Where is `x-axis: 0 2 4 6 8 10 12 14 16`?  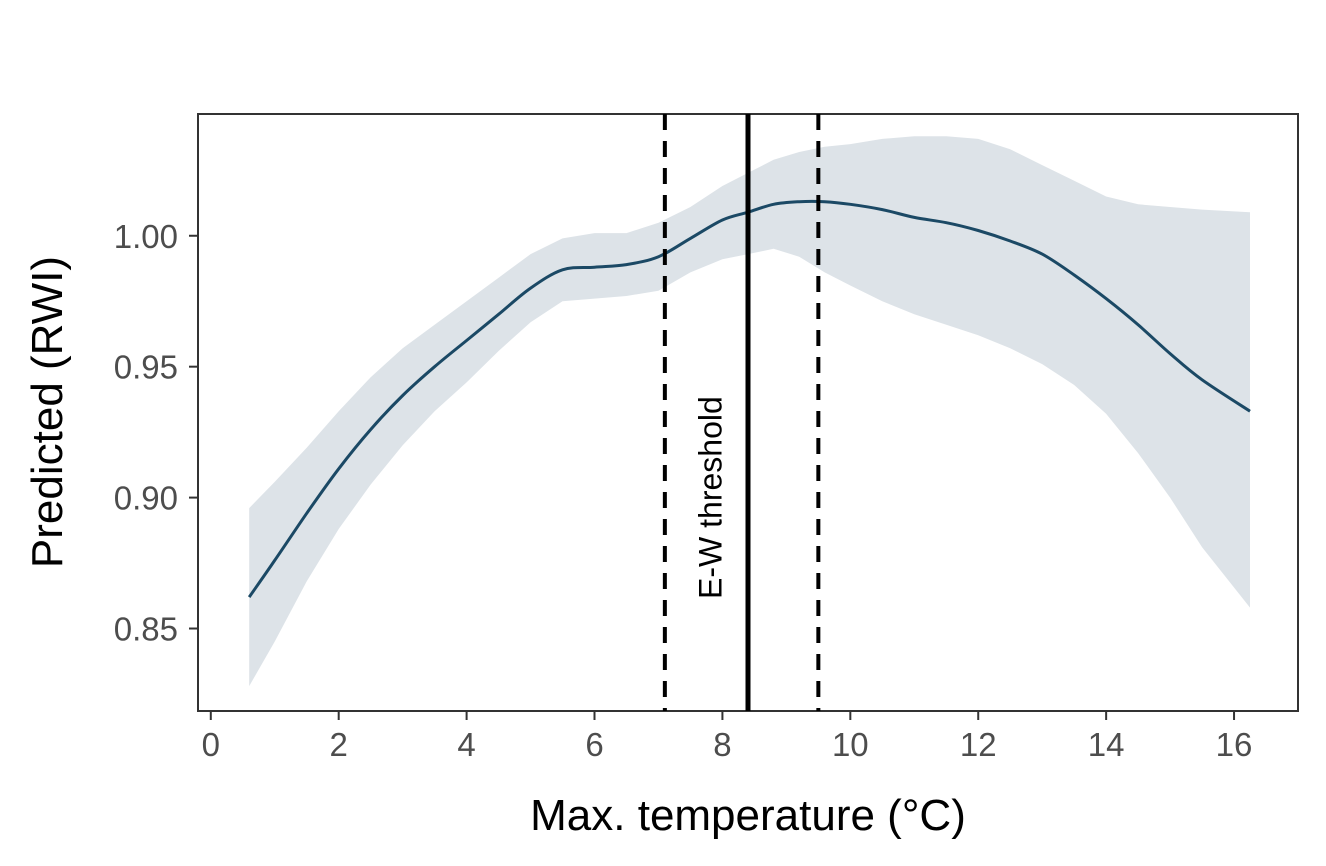
x-axis: 0 2 4 6 8 10 12 14 16 is located at coordinates (727, 737).